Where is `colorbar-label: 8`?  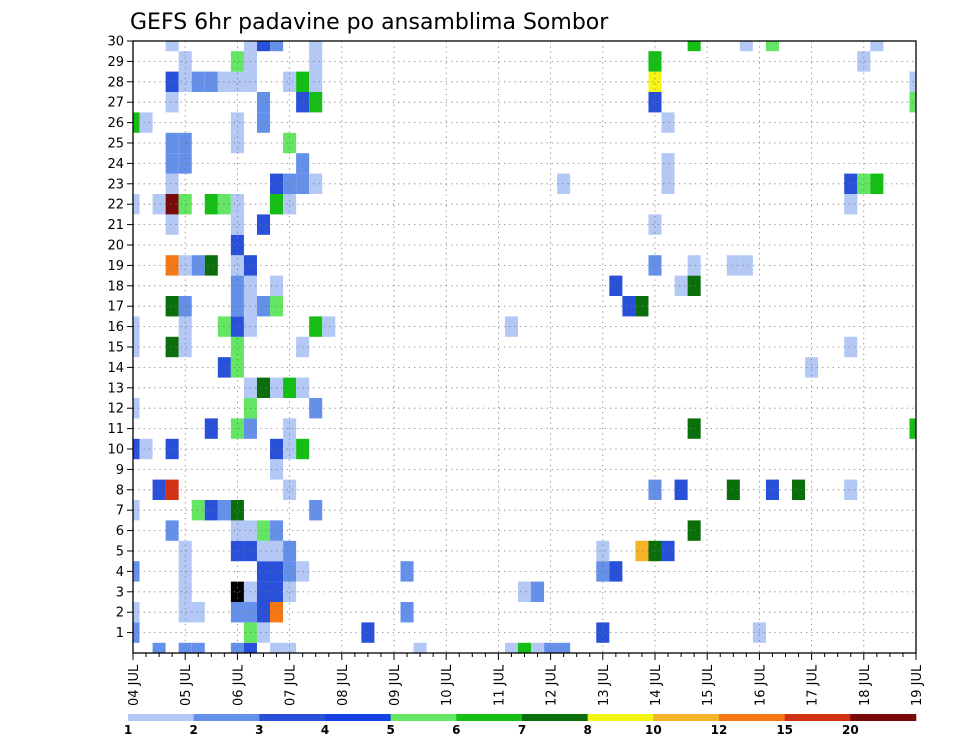 colorbar-label: 8 is located at coordinates (587, 730).